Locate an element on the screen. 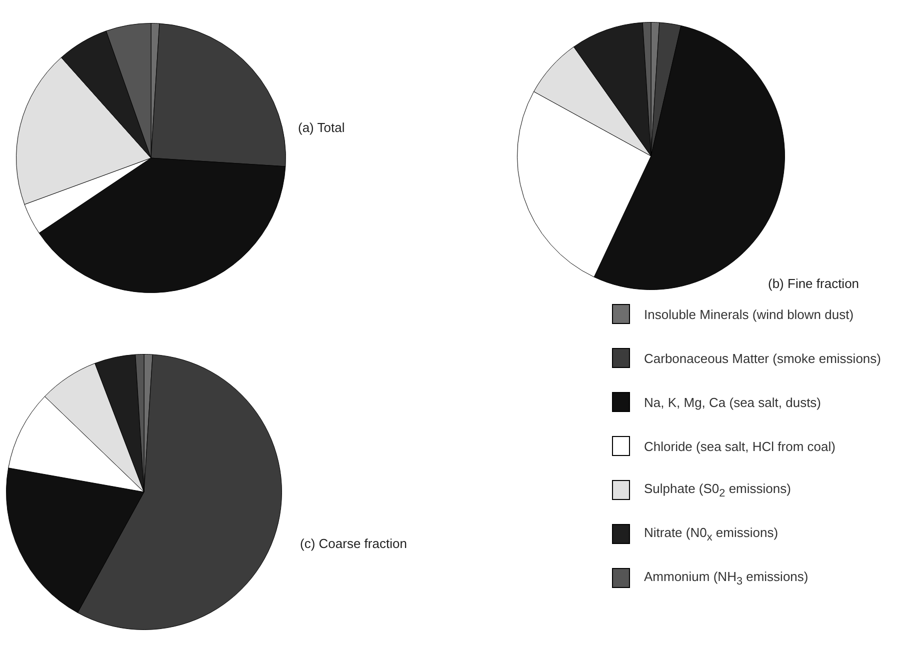  text: (b) Fine fraction is located at coordinates (814, 283).